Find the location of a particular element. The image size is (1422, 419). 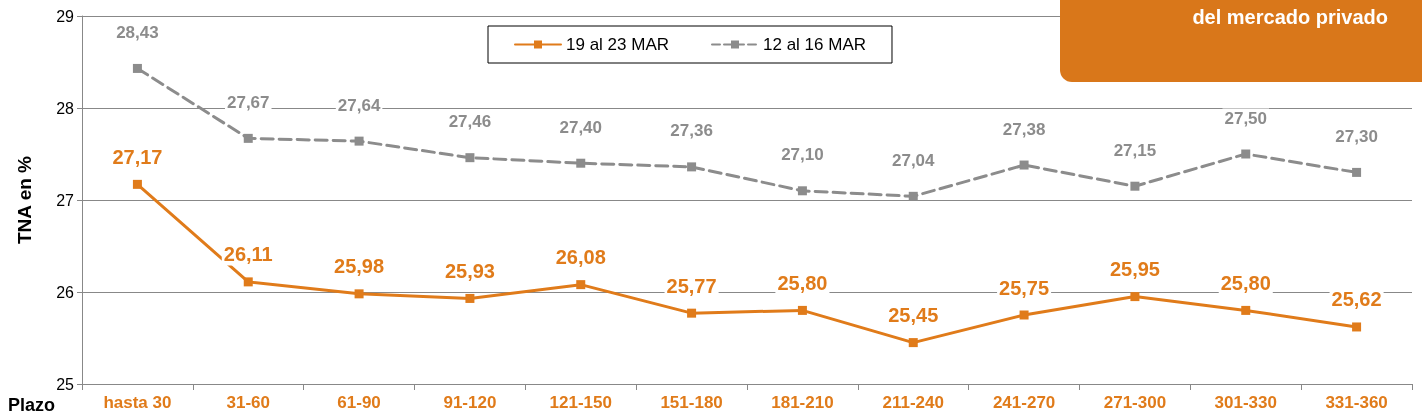

data-label: 27,30 is located at coordinates (1356, 136).